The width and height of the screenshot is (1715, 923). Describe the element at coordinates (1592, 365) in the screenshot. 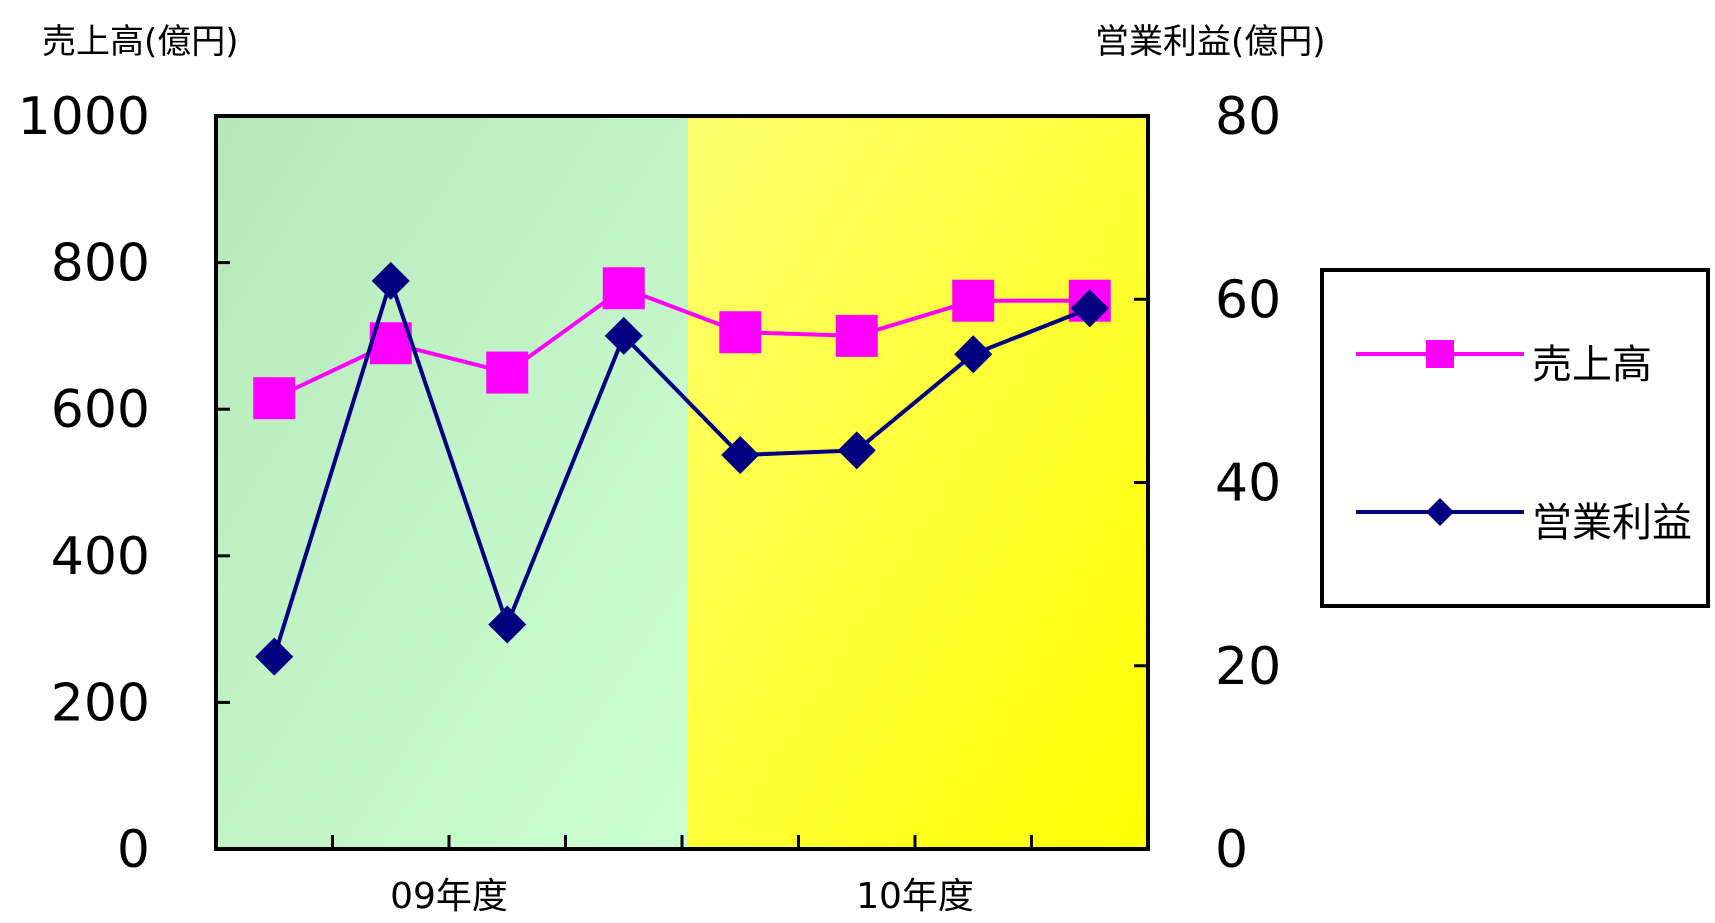

I see `legend-label-sales: 売上高` at that location.